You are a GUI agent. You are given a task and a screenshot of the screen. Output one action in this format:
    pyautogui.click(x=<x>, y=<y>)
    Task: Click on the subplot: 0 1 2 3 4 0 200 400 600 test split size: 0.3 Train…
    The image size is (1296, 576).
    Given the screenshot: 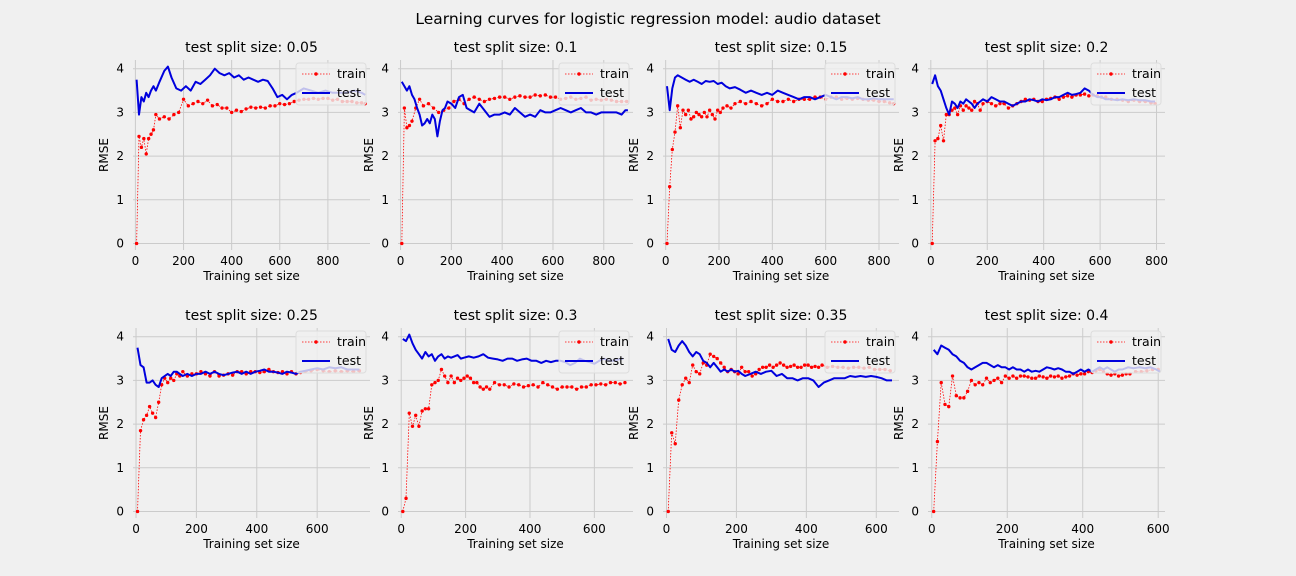 What is the action you would take?
    pyautogui.click(x=497, y=429)
    